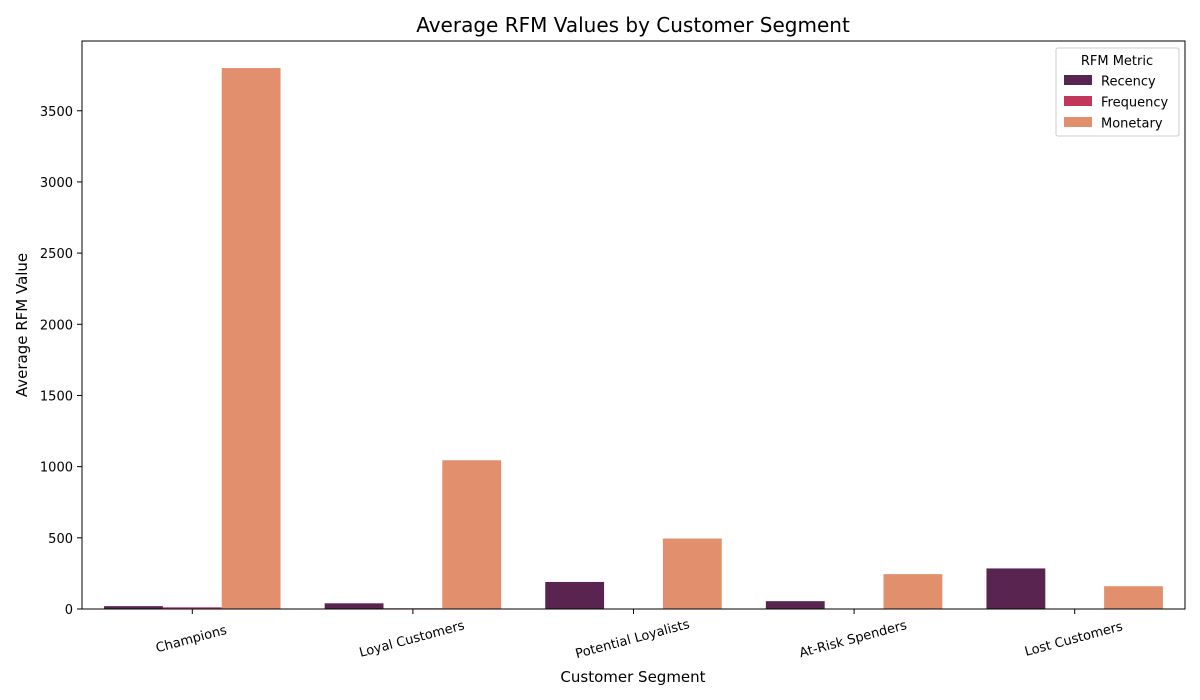 Image resolution: width=1200 pixels, height=700 pixels. I want to click on legend-swatch-frequency, so click(1078, 101).